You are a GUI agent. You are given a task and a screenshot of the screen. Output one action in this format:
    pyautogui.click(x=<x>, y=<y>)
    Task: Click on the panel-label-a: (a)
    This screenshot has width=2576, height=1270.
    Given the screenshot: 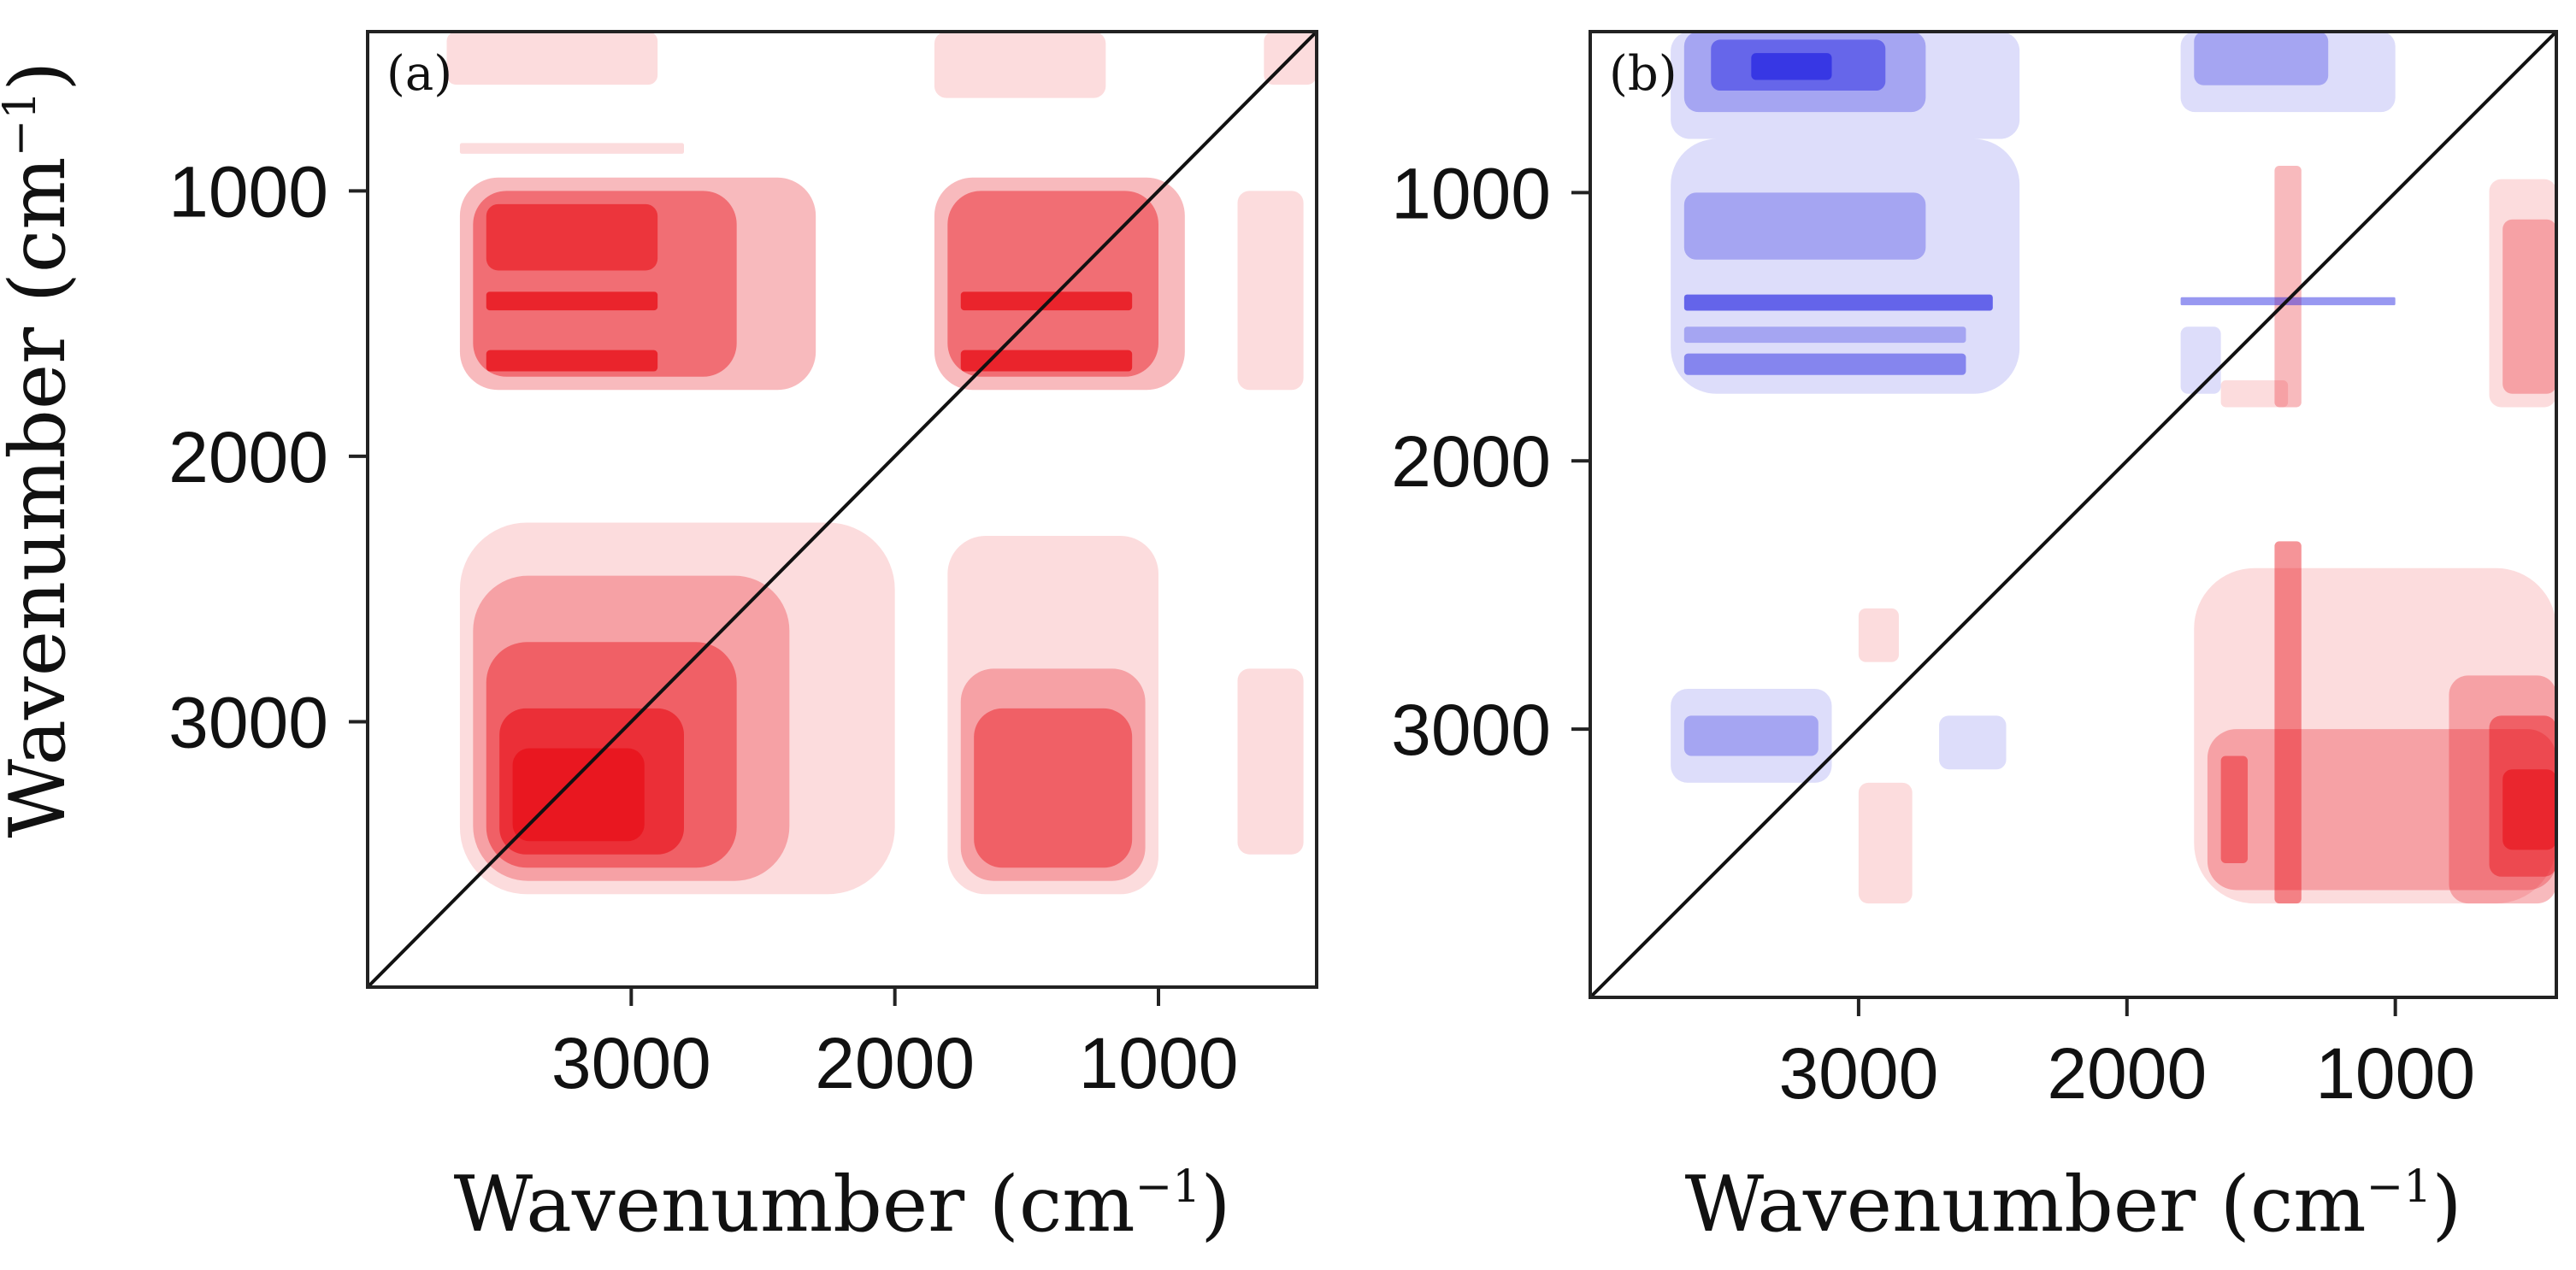 What is the action you would take?
    pyautogui.click(x=419, y=74)
    